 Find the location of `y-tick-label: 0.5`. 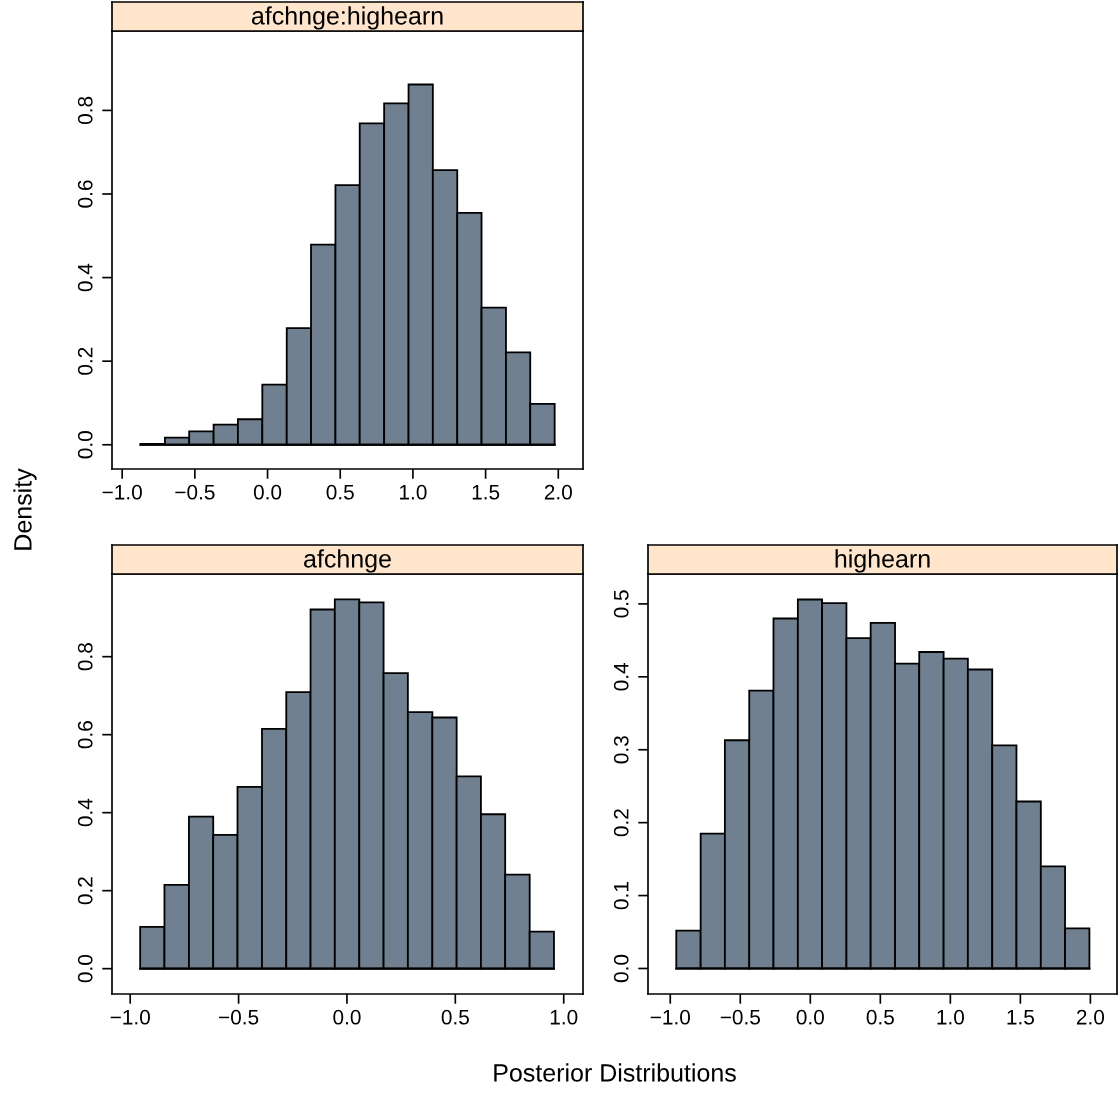

y-tick-label: 0.5 is located at coordinates (621, 604).